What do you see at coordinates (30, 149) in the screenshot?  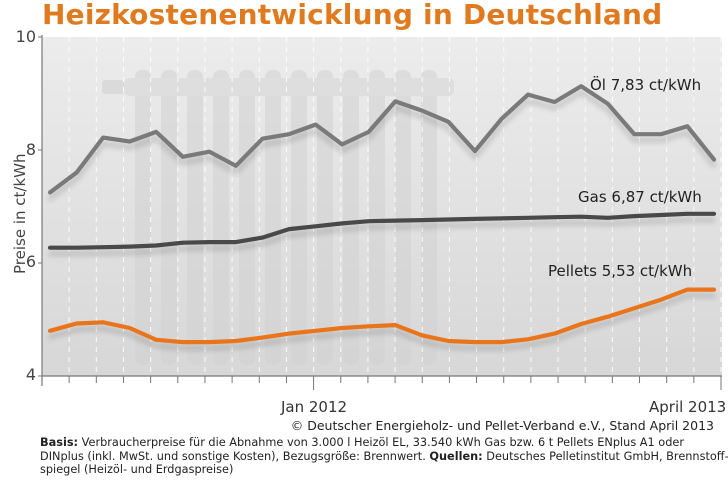 I see `y-tick-label: 8` at bounding box center [30, 149].